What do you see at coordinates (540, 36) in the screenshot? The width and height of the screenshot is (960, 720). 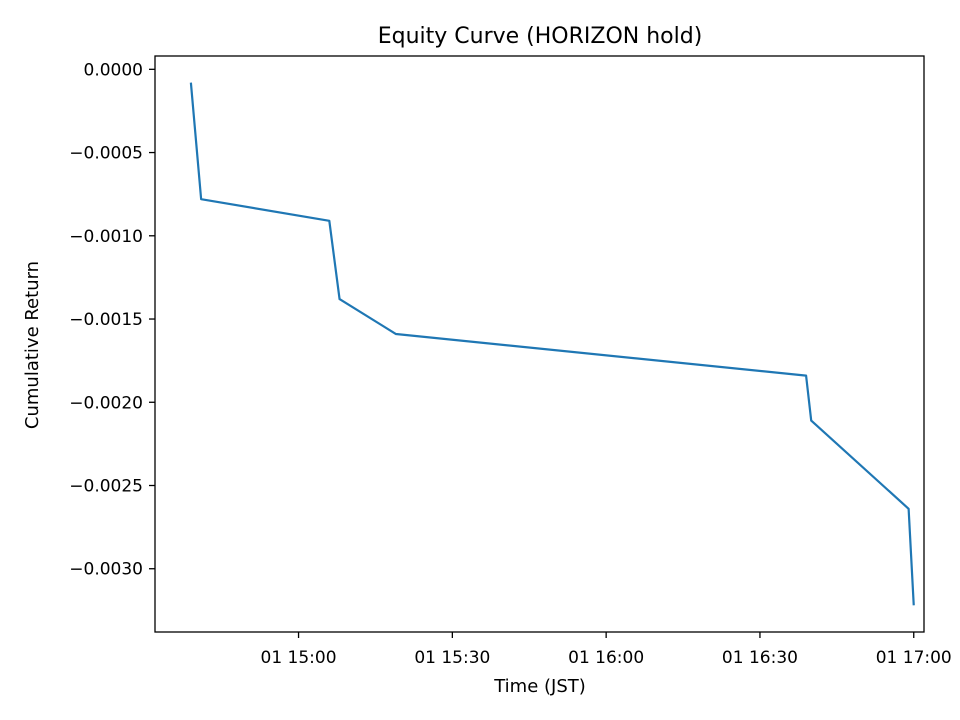 I see `chart-title: Equity Curve (HORIZON hold)` at bounding box center [540, 36].